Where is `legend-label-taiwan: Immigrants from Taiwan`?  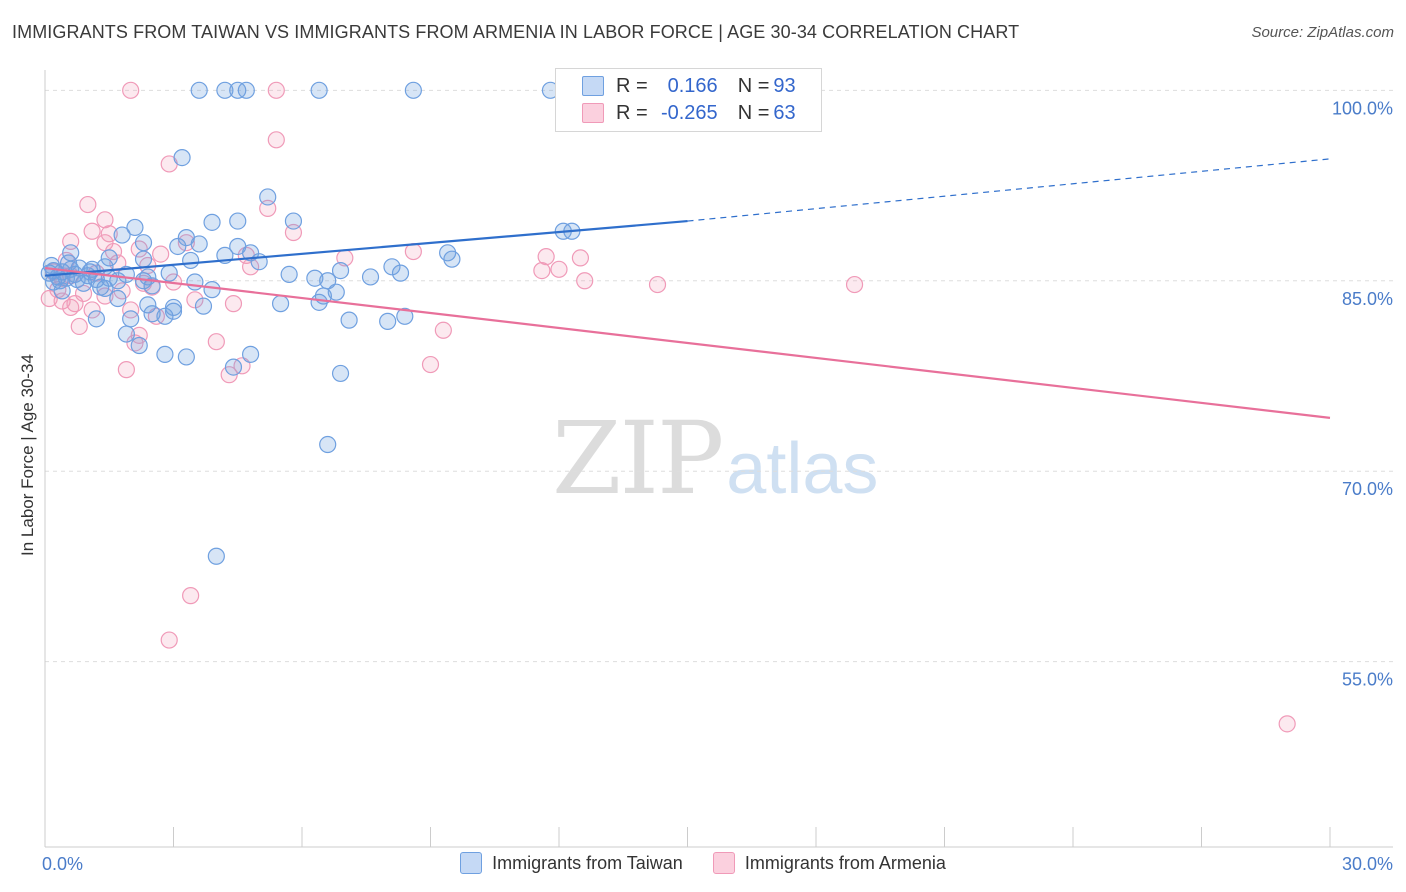 legend-label-taiwan: Immigrants from Taiwan is located at coordinates (587, 862).